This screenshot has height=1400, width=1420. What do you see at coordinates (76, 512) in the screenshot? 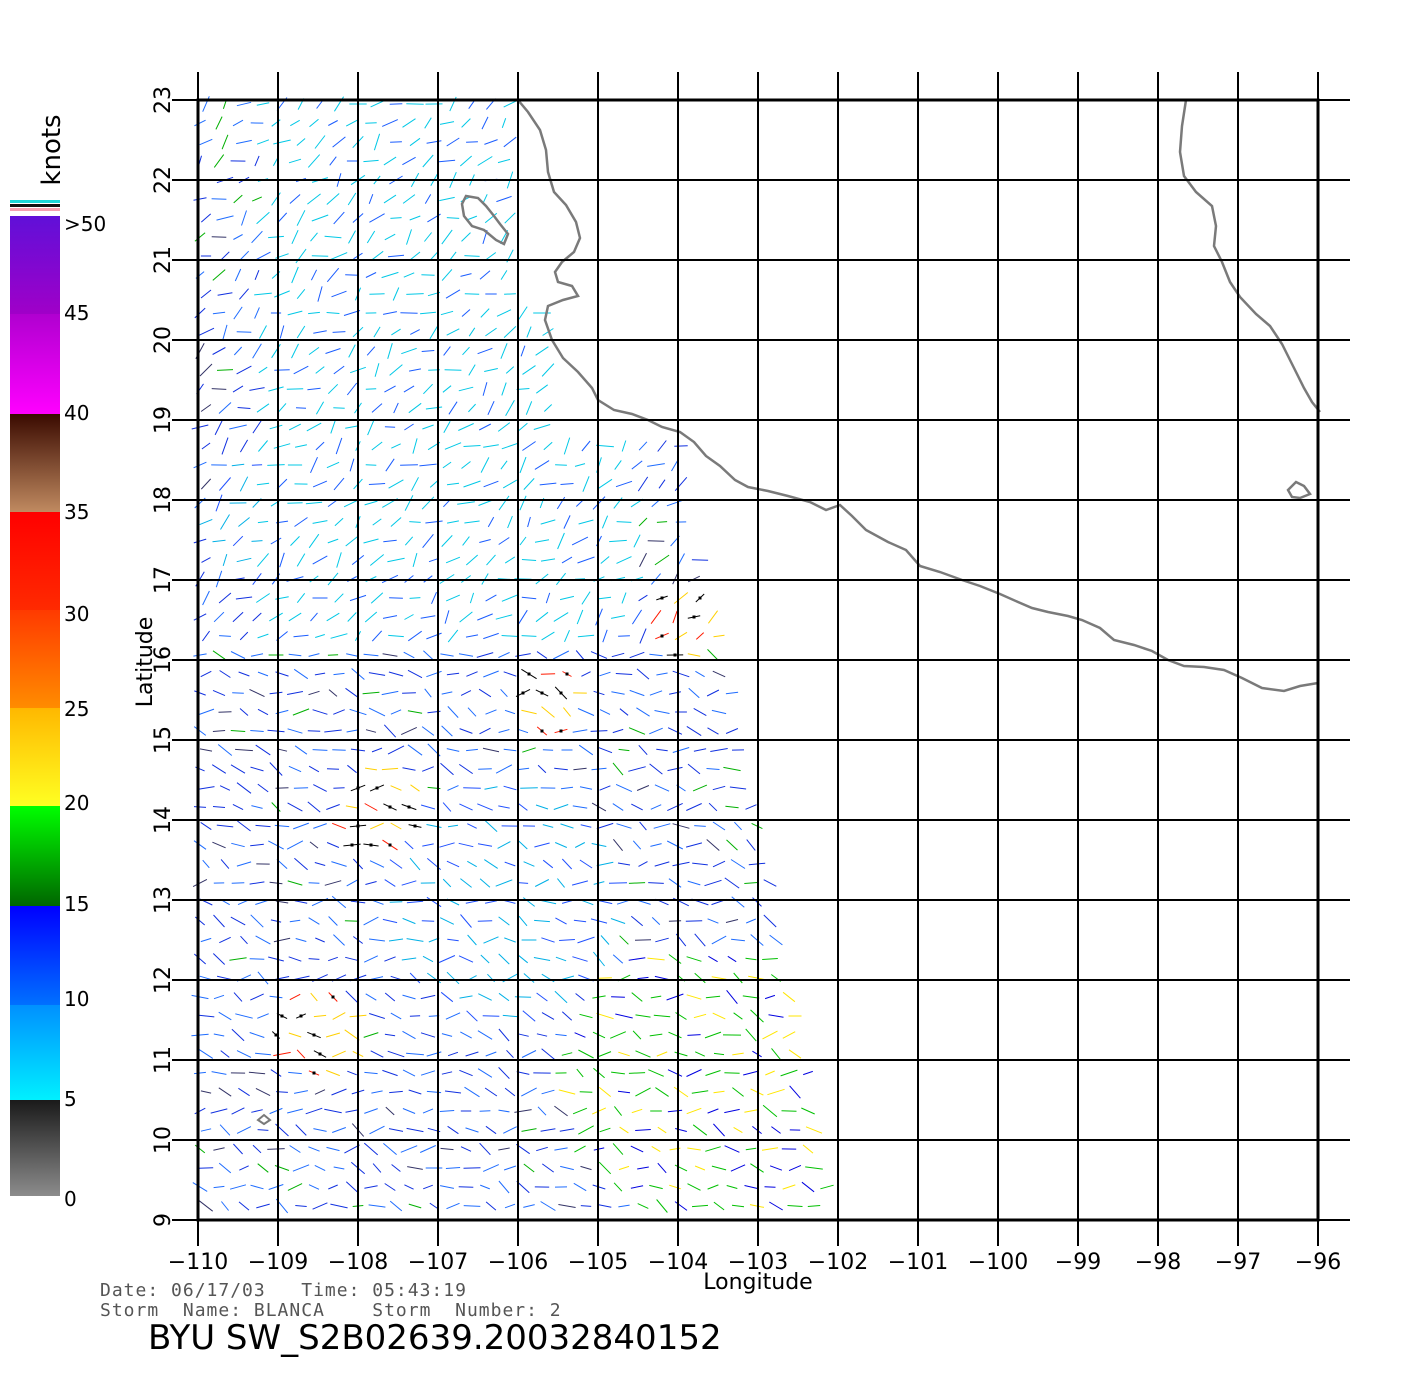
I see `colorbar-label-35: 35` at bounding box center [76, 512].